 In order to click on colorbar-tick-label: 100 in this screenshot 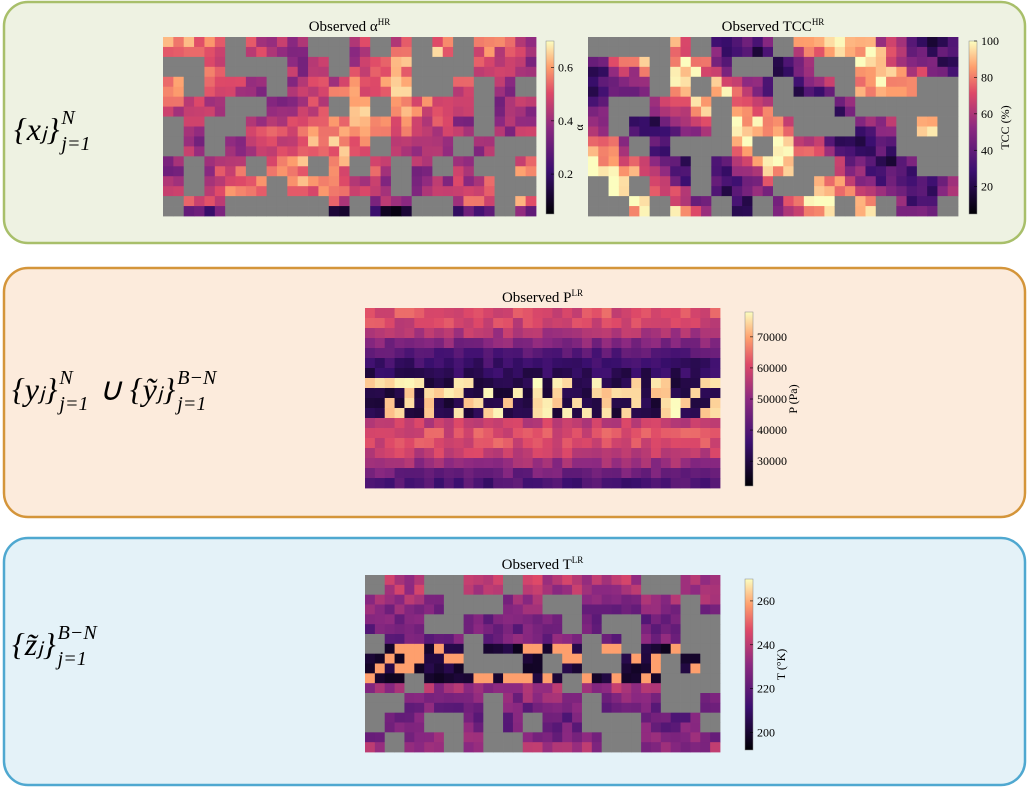, I will do `click(990, 41)`.